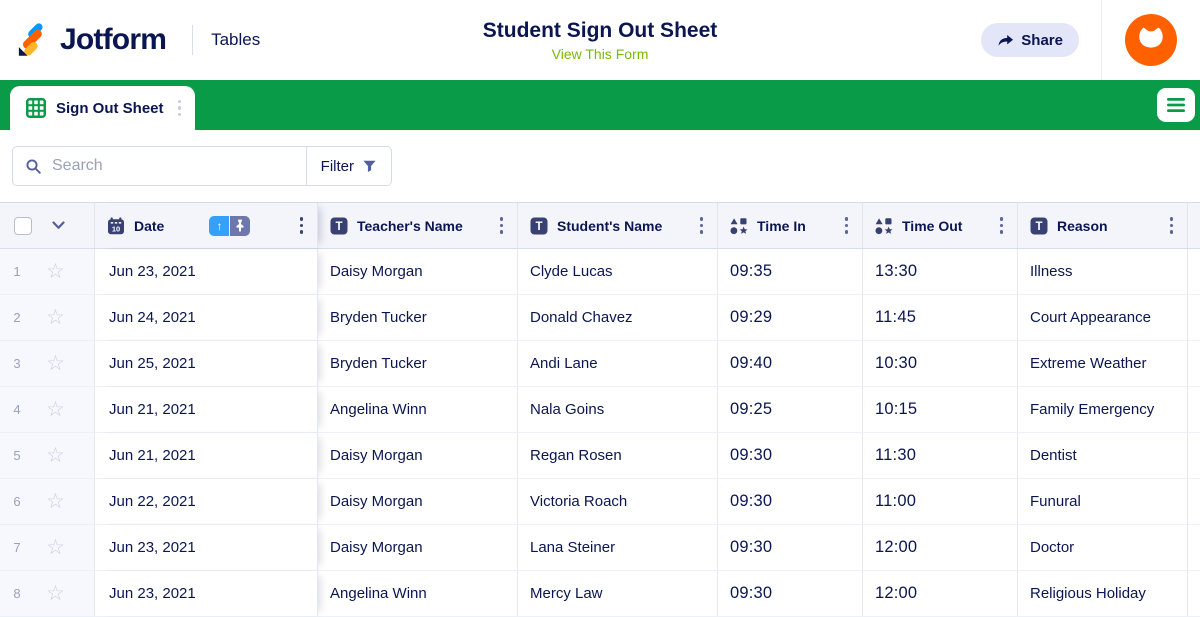 Image resolution: width=1200 pixels, height=617 pixels. I want to click on time-out-cell: 11:30, so click(940, 455).